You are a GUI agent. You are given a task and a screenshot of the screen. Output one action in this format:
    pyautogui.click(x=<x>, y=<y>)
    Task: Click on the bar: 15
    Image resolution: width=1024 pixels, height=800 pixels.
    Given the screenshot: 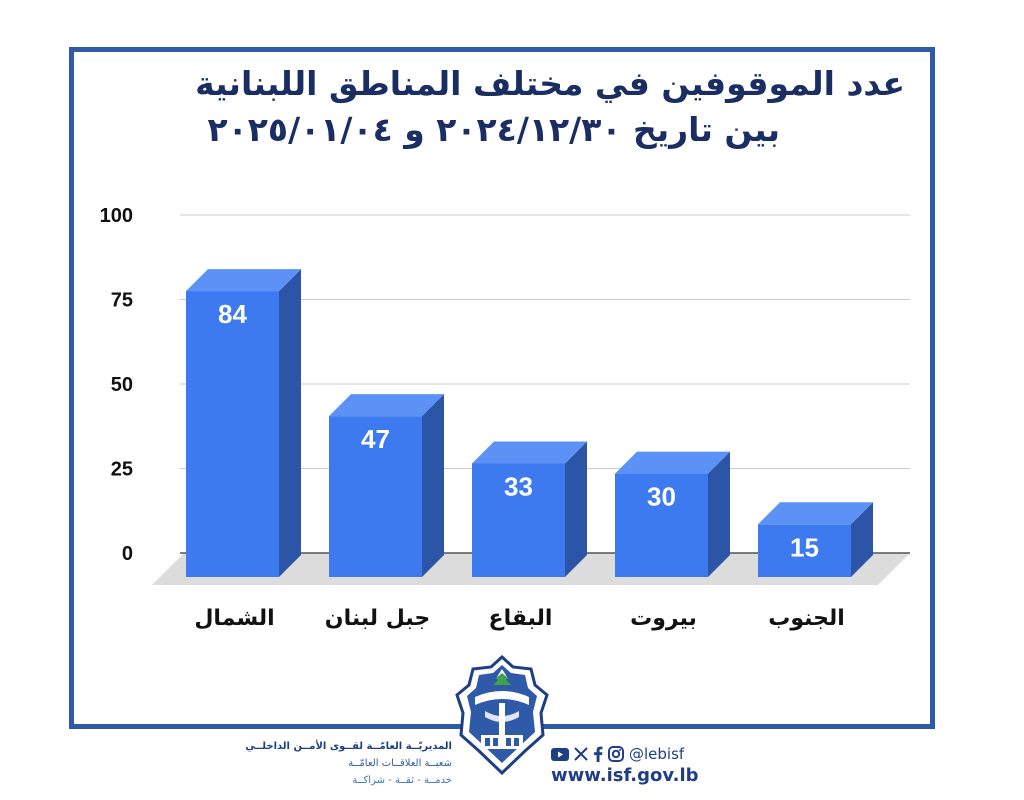 What is the action you would take?
    pyautogui.click(x=815, y=539)
    